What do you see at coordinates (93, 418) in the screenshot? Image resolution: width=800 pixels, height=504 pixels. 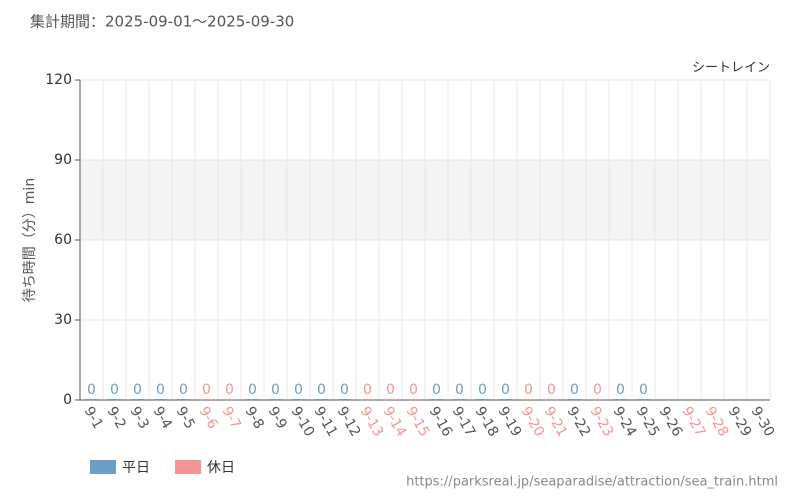 I see `x-tick-label: 9-1` at bounding box center [93, 418].